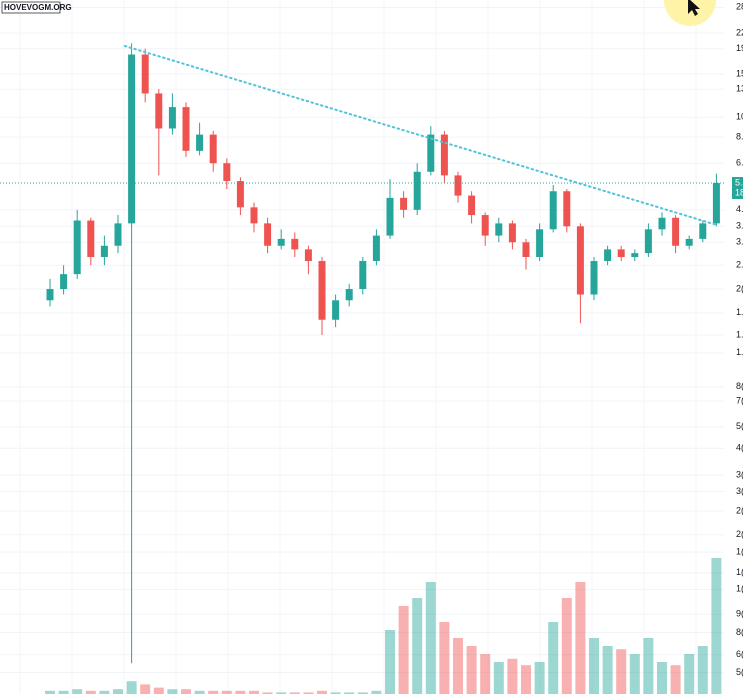  What do you see at coordinates (739, 448) in the screenshot?
I see `y-tick-label: 4(` at bounding box center [739, 448].